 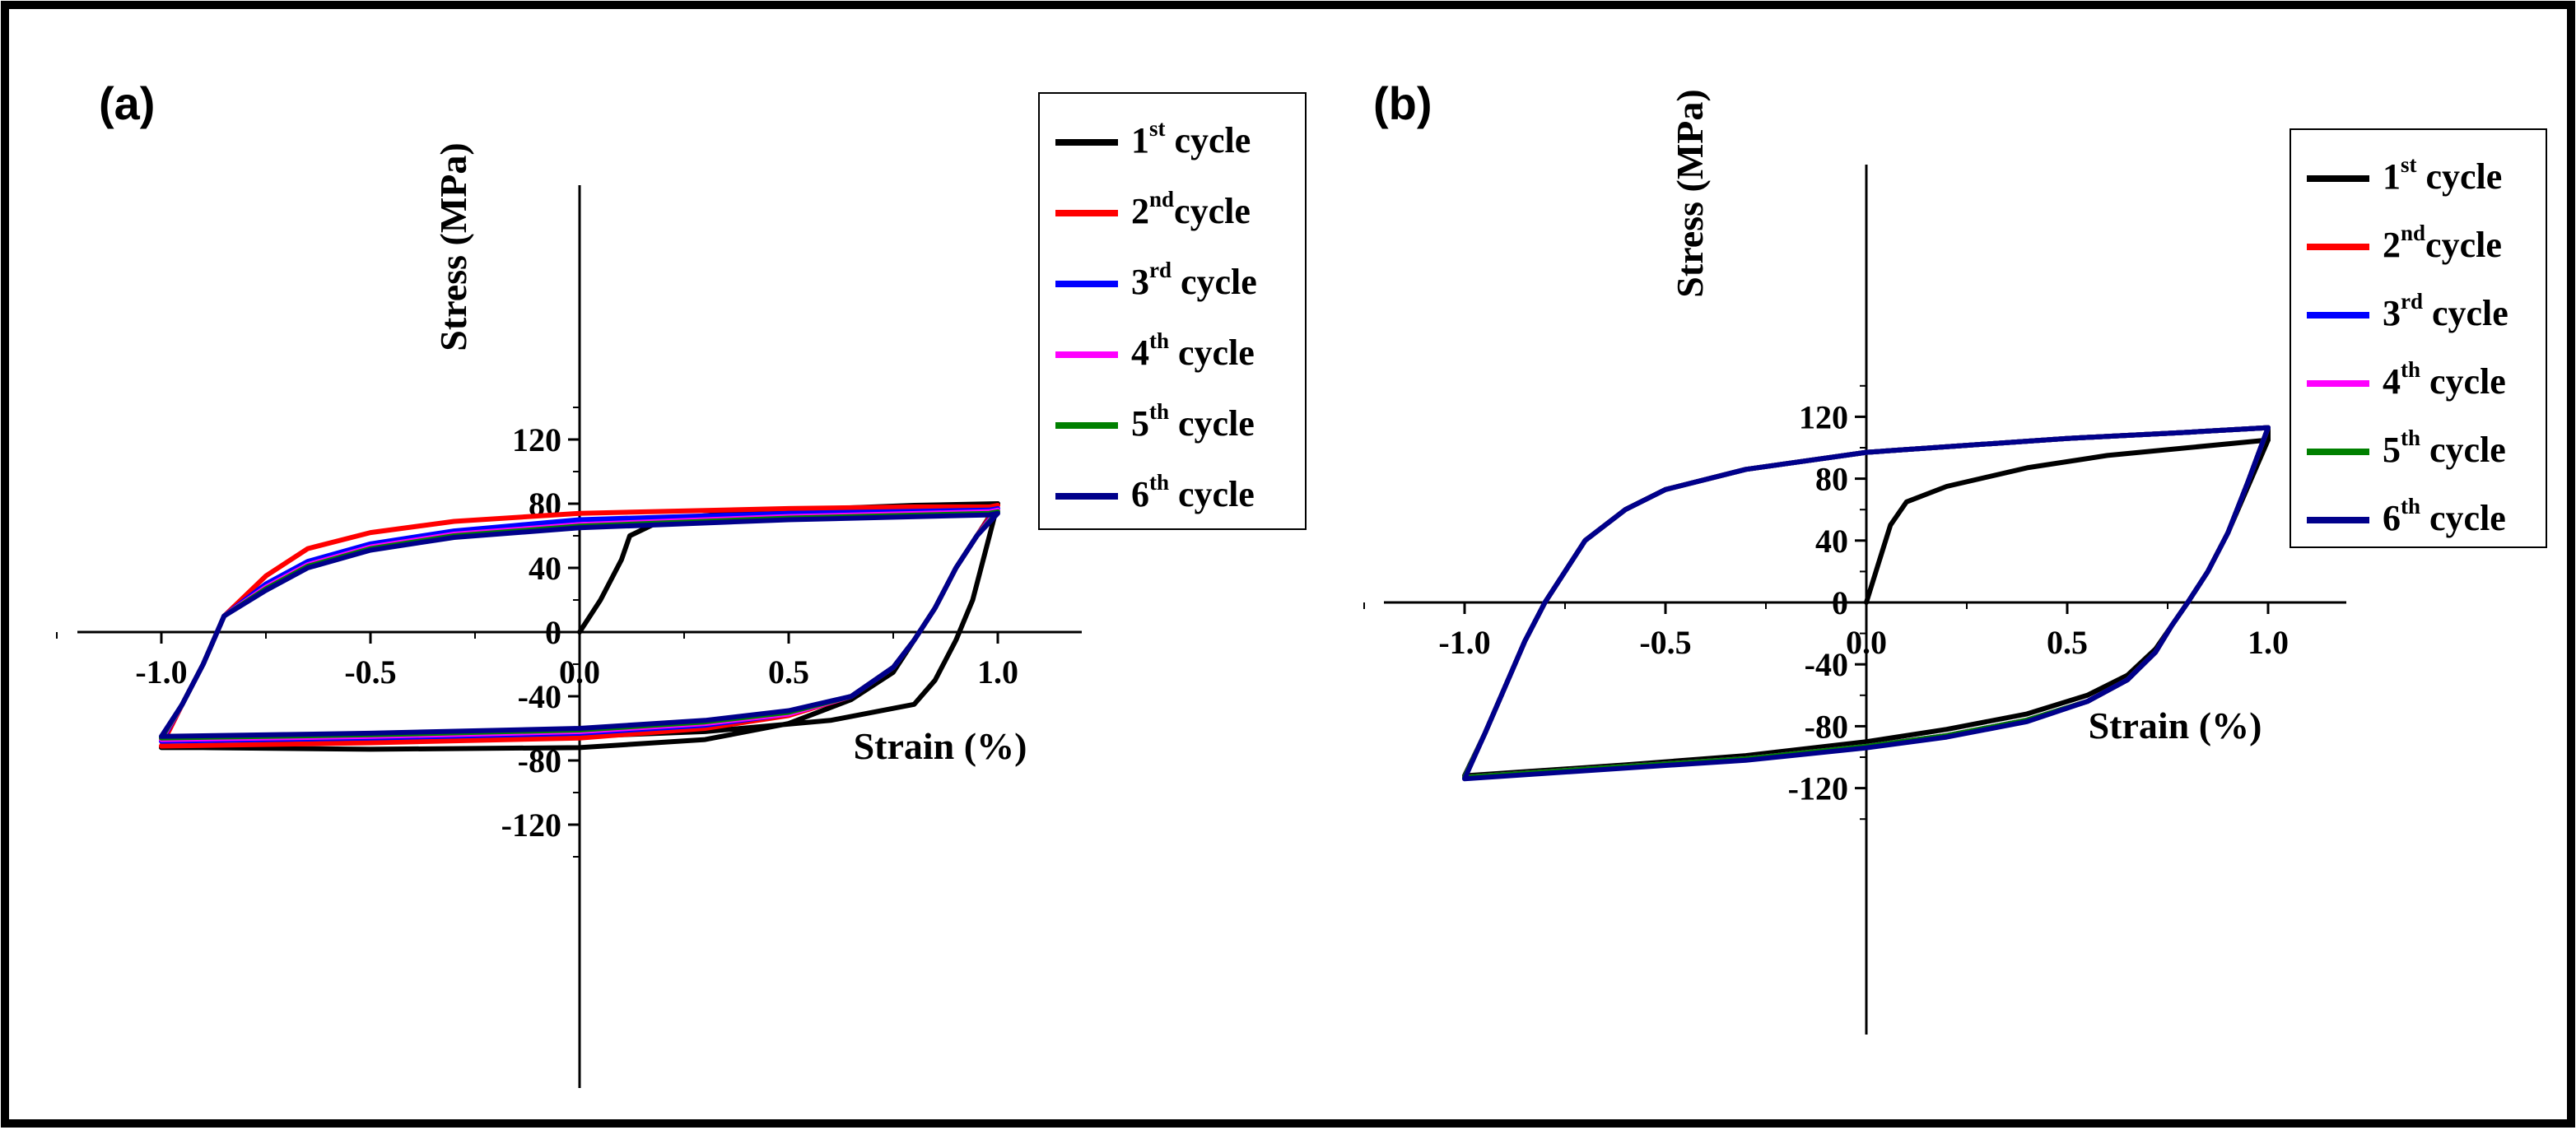 What do you see at coordinates (1402, 103) in the screenshot?
I see `panel-label: (b)` at bounding box center [1402, 103].